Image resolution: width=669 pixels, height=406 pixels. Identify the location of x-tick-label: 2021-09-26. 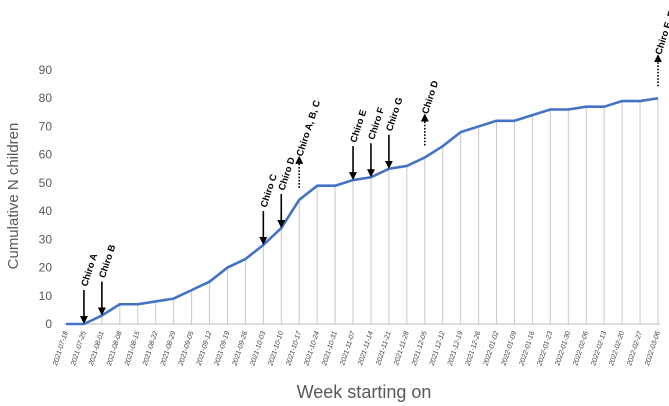
(240, 348).